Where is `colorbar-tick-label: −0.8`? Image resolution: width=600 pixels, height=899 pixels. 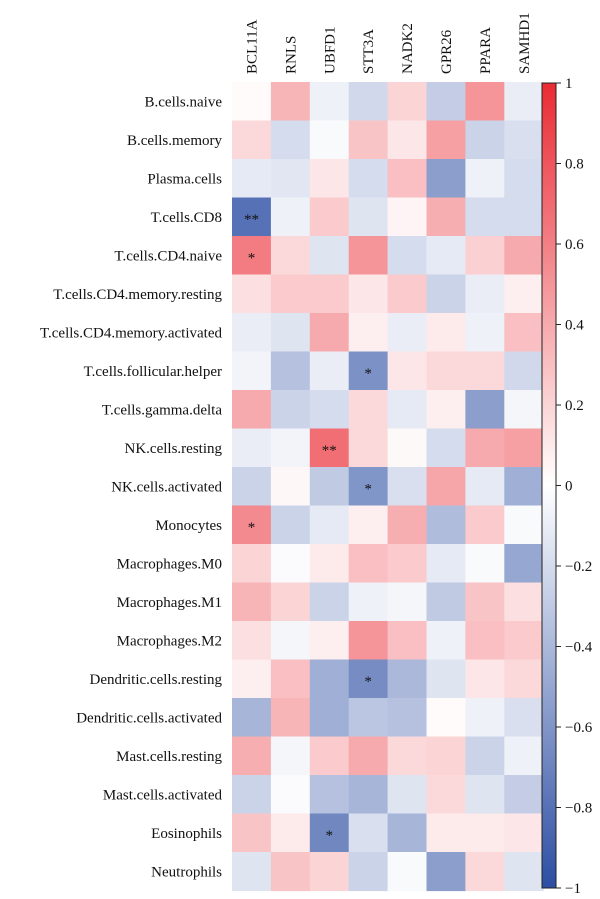
colorbar-tick-label: −0.8 is located at coordinates (578, 809).